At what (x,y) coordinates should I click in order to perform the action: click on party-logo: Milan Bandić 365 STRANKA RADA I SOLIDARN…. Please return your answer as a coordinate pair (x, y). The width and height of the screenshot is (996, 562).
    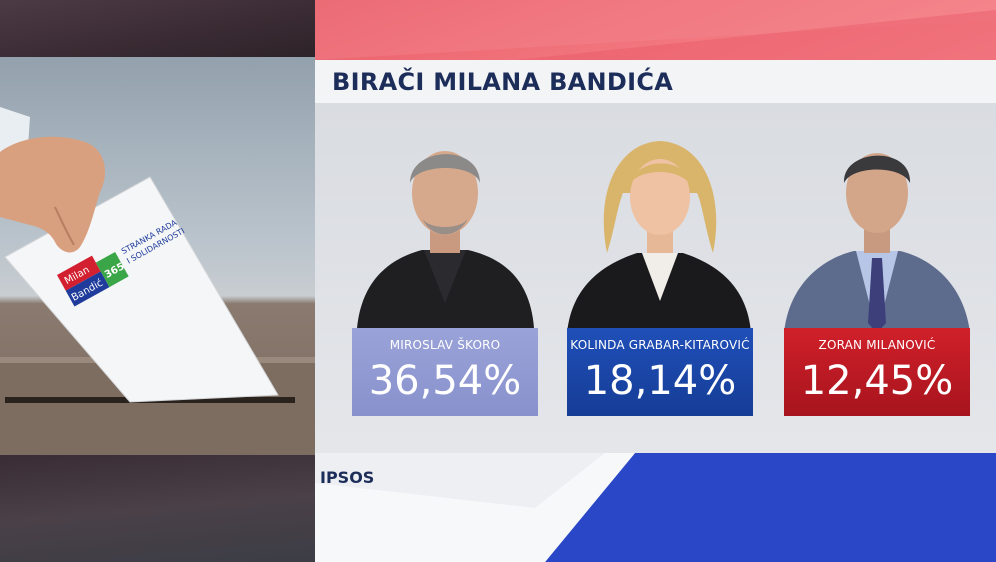
    Looking at the image, I should click on (121, 262).